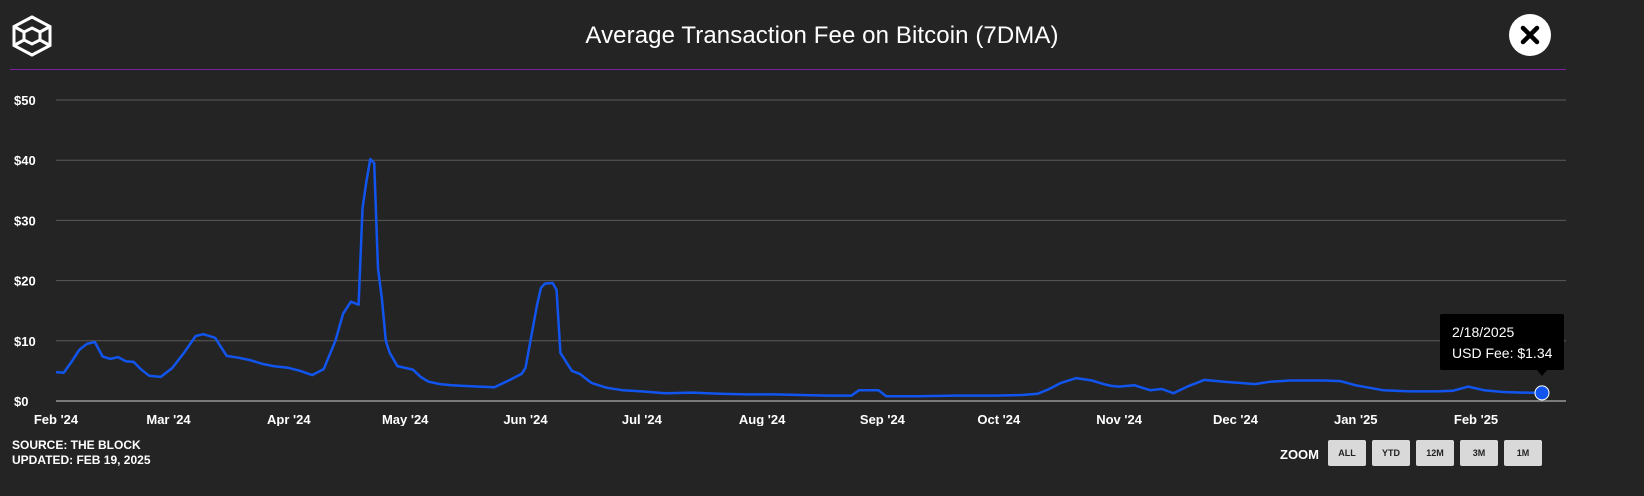 Image resolution: width=1644 pixels, height=496 pixels. What do you see at coordinates (1391, 453) in the screenshot?
I see `zoom-ytd-button: YTD` at bounding box center [1391, 453].